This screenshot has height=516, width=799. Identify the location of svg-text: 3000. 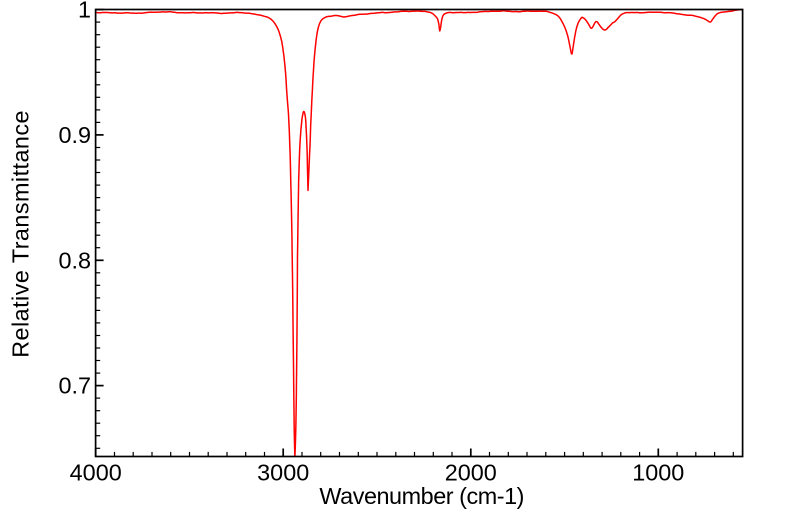
(283, 473).